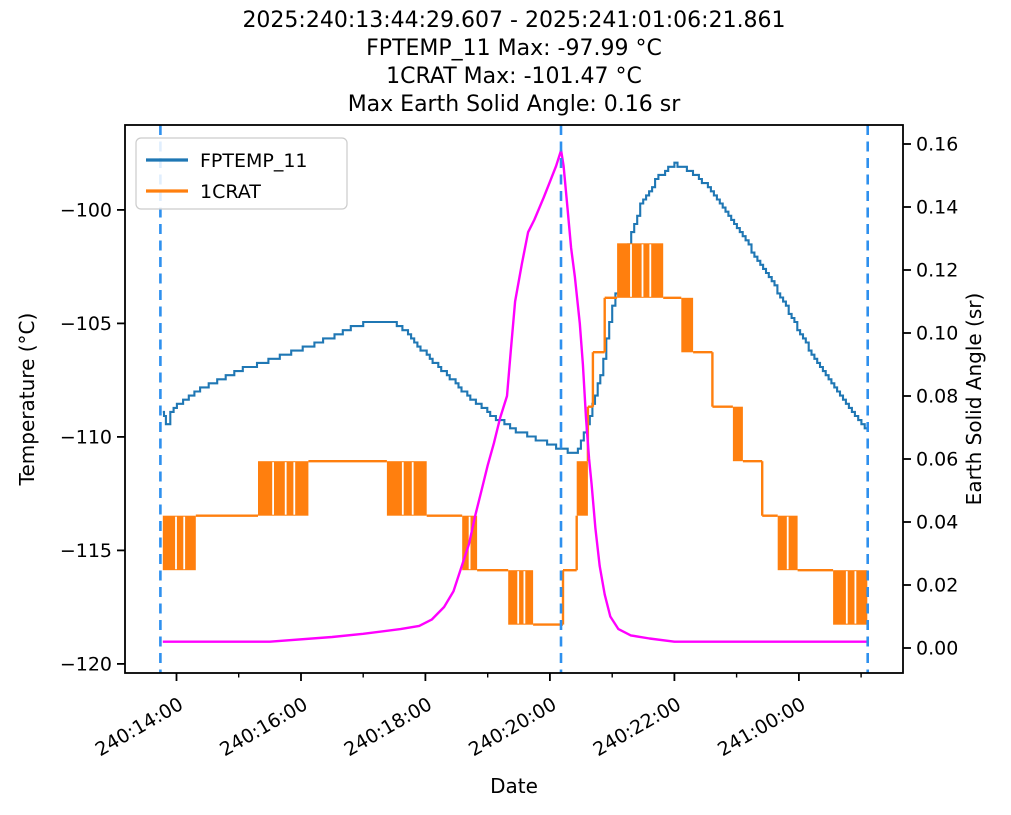  What do you see at coordinates (86, 551) in the screenshot?
I see `y-left-tick-label: −115` at bounding box center [86, 551].